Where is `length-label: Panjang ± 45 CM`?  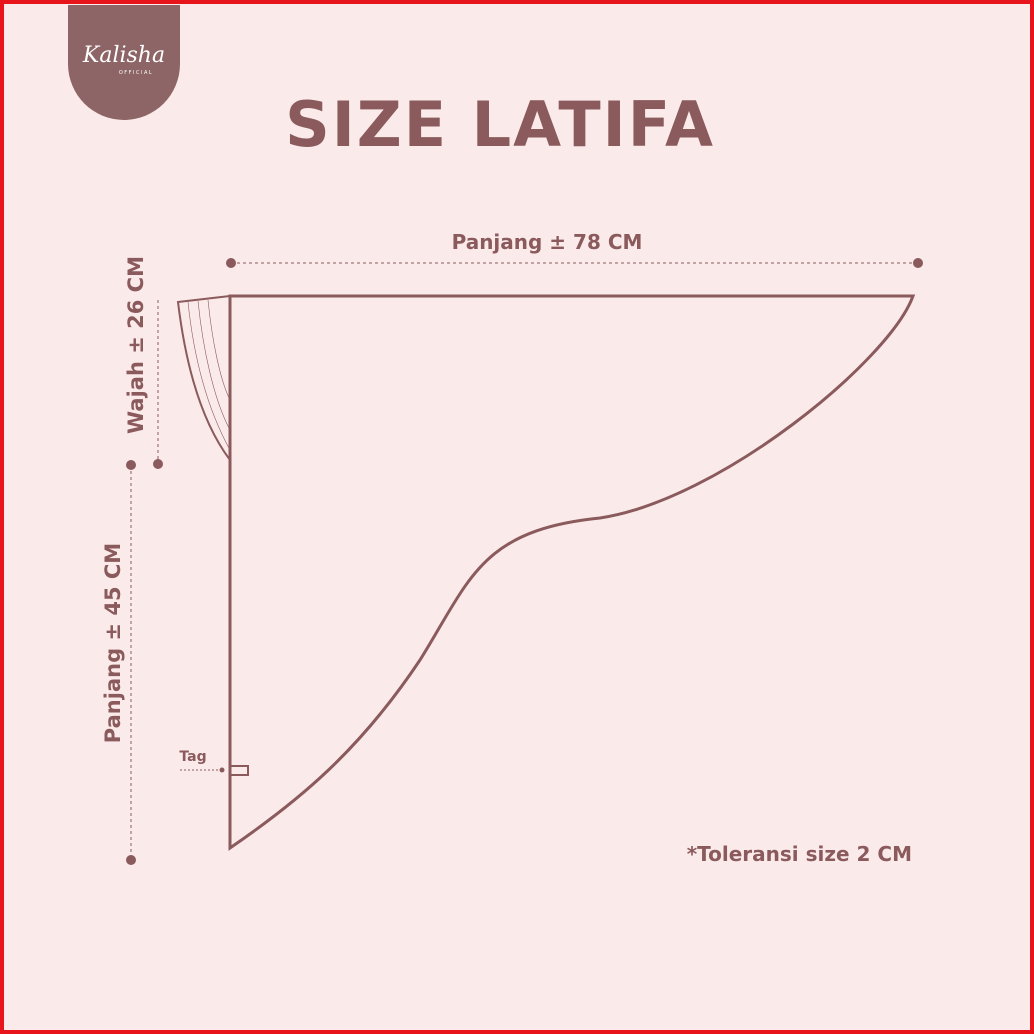
length-label: Panjang ± 45 CM is located at coordinates (113, 643).